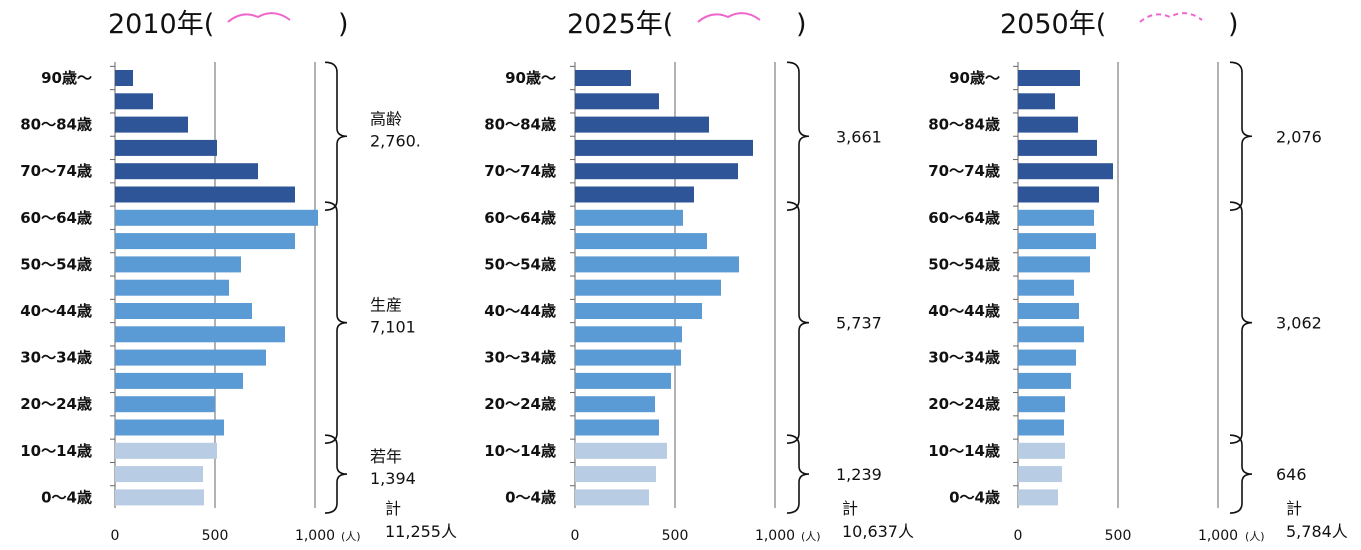 The image size is (1361, 550). Describe the element at coordinates (115, 536) in the screenshot. I see `x-tick-label: 0` at that location.